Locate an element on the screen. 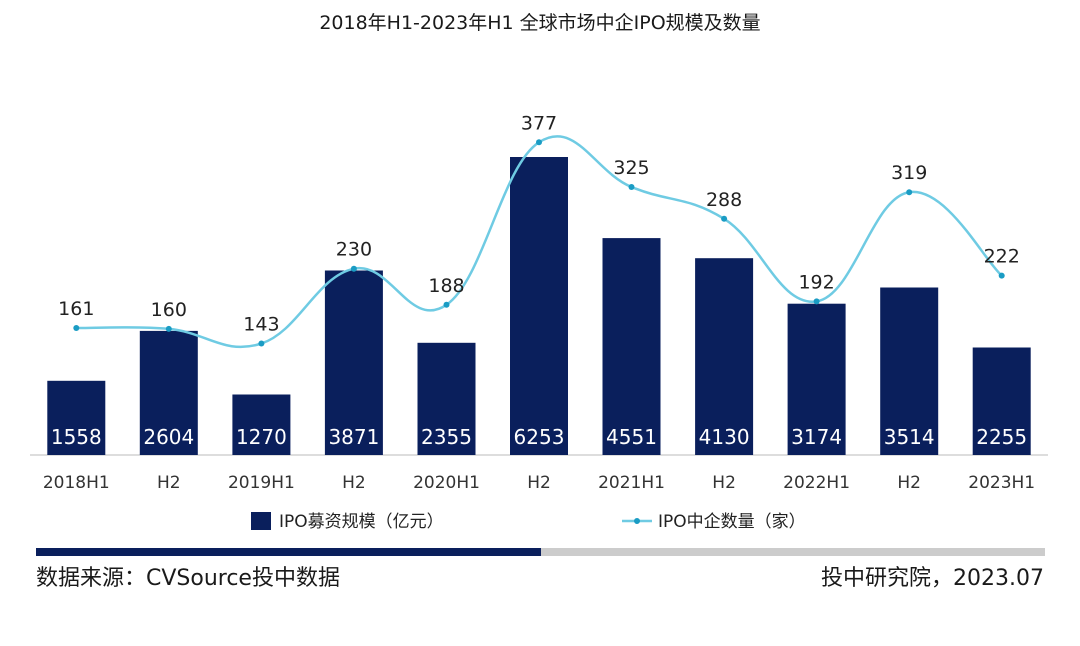 This screenshot has height=646, width=1080. footer-divider-light is located at coordinates (793, 552).